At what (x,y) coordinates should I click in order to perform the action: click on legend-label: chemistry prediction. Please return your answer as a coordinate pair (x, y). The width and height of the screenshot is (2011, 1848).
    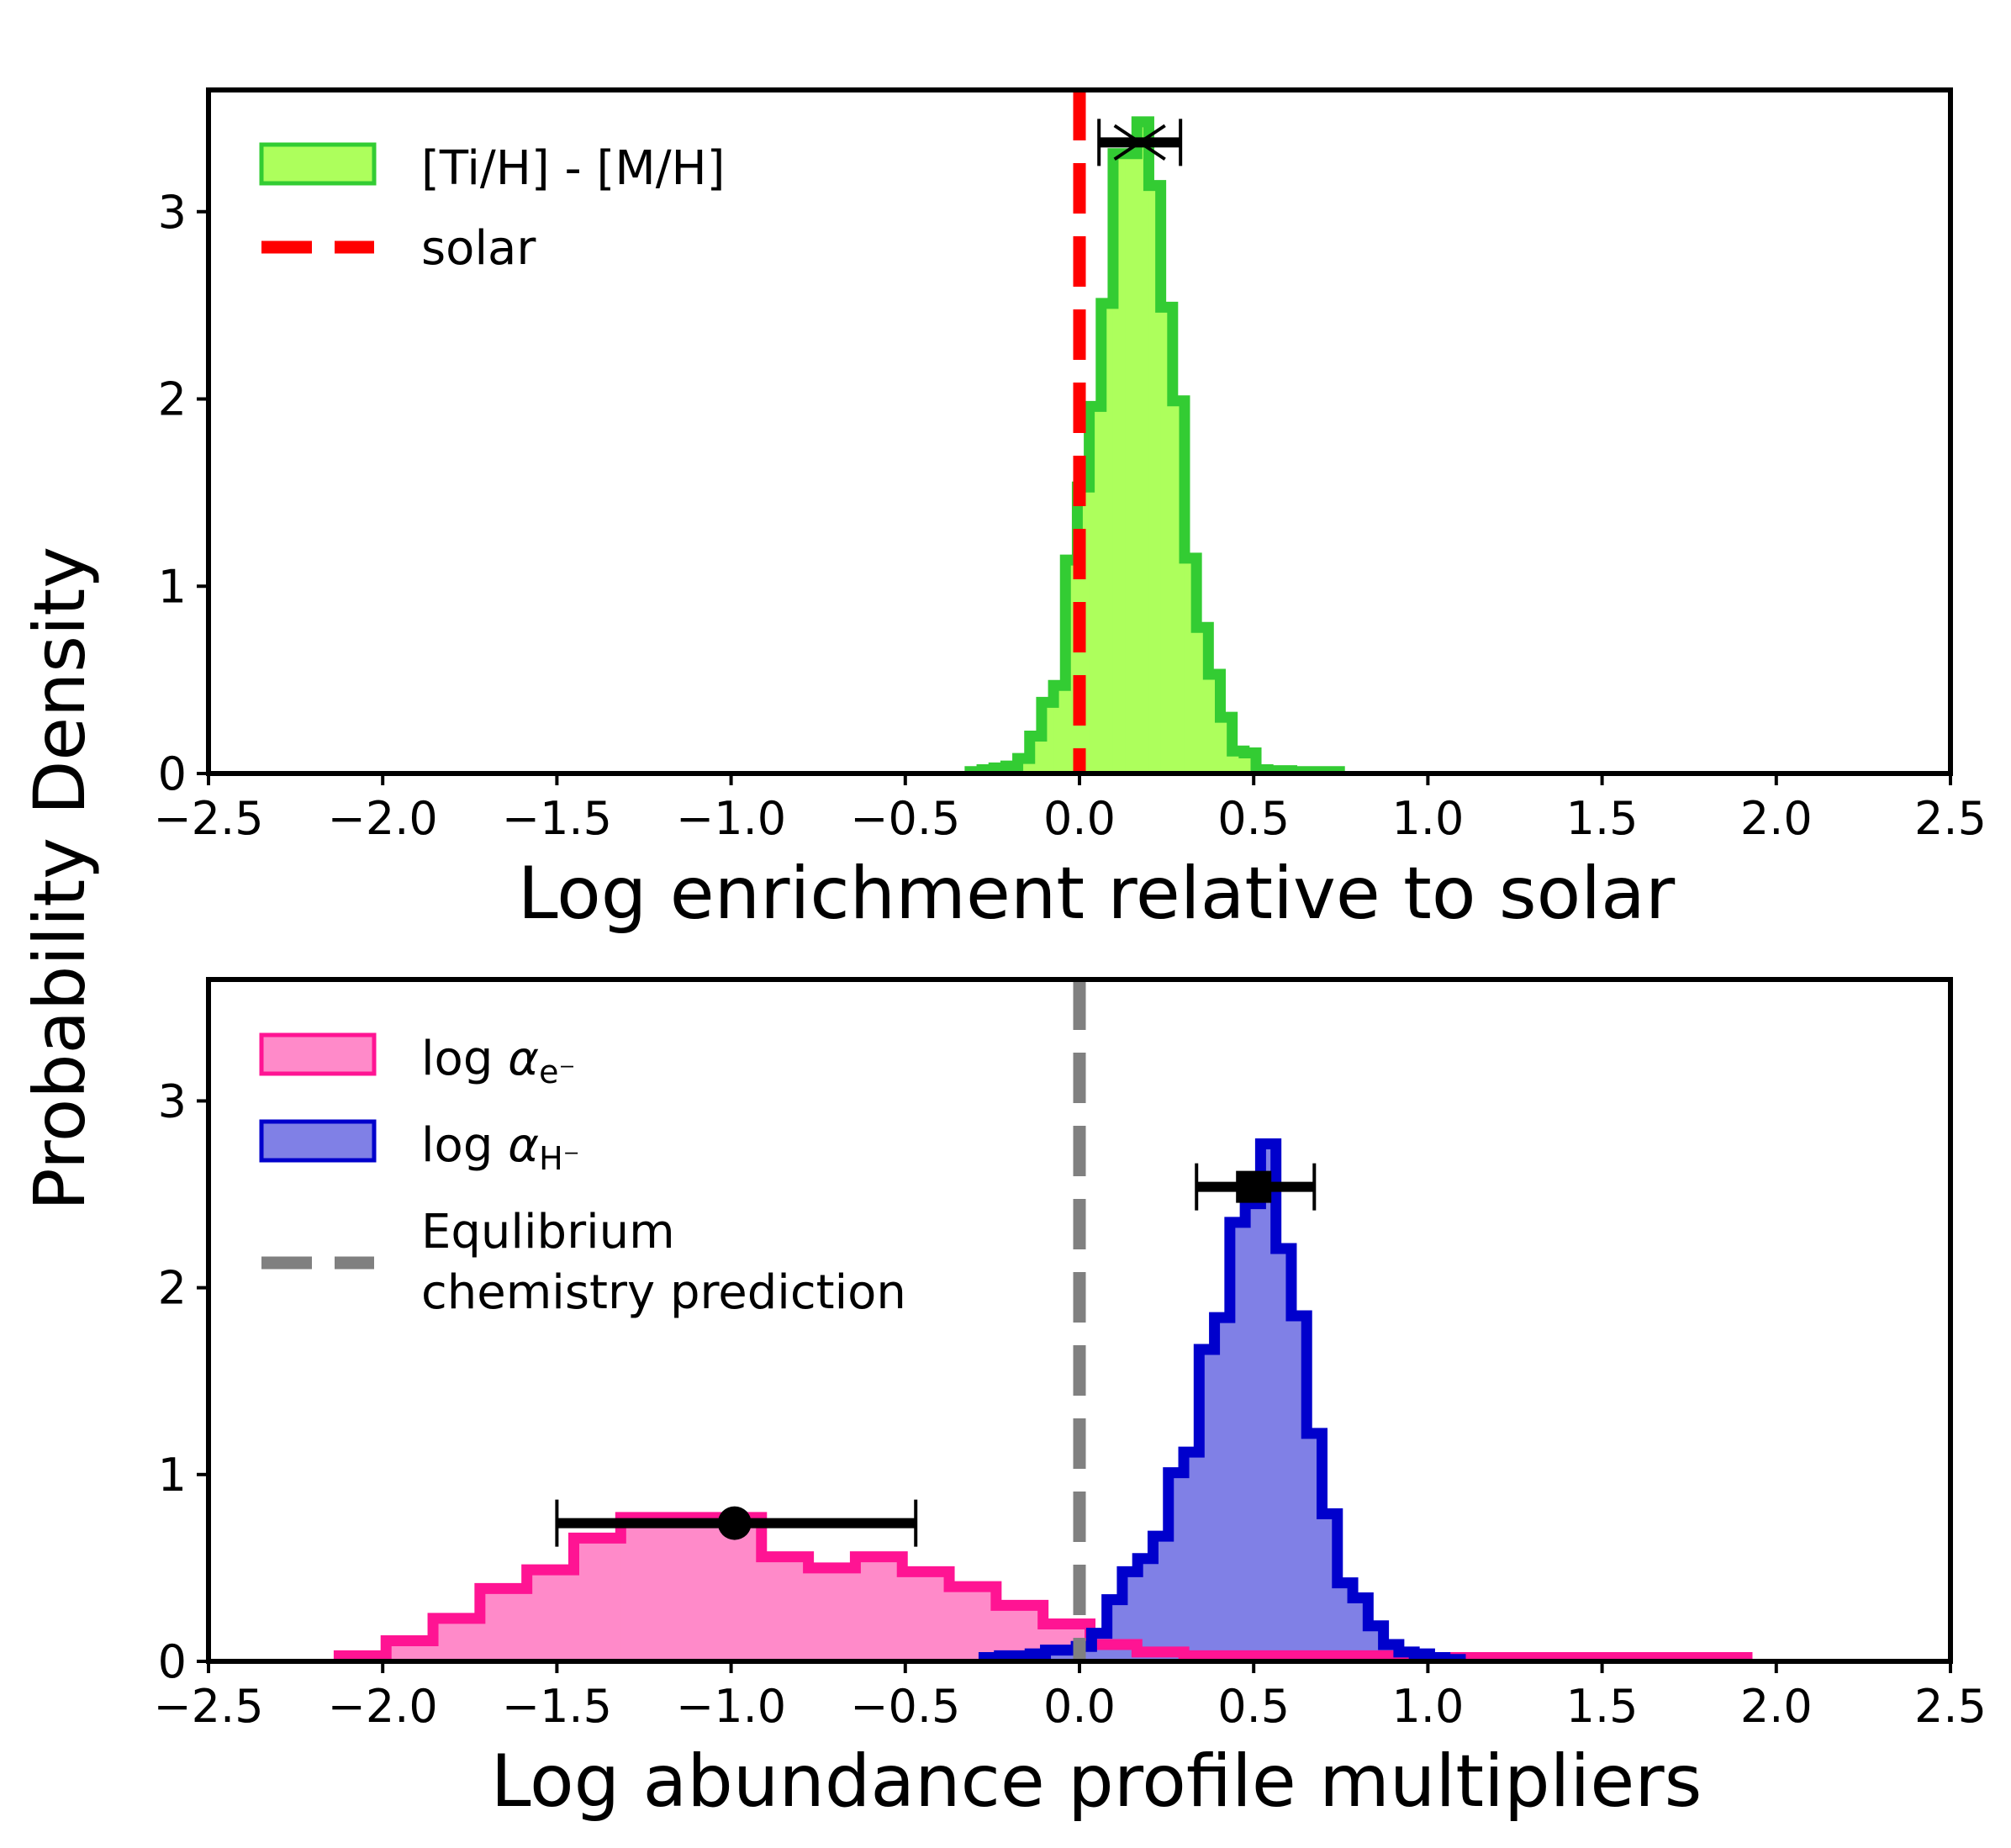
    Looking at the image, I should click on (663, 1293).